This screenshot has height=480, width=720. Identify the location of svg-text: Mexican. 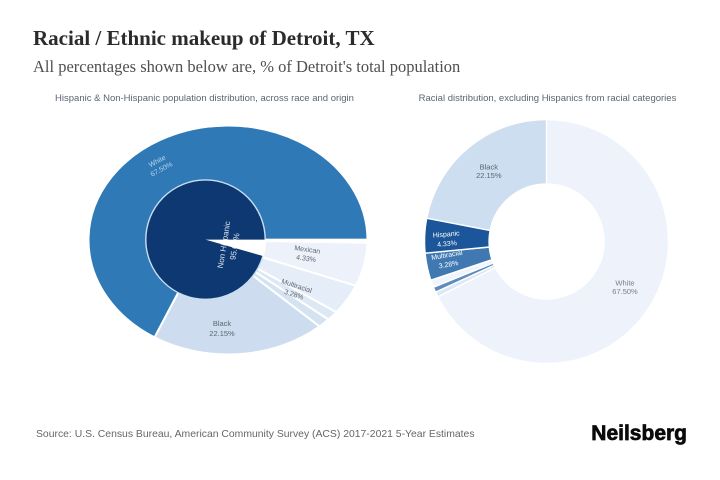
(307, 250).